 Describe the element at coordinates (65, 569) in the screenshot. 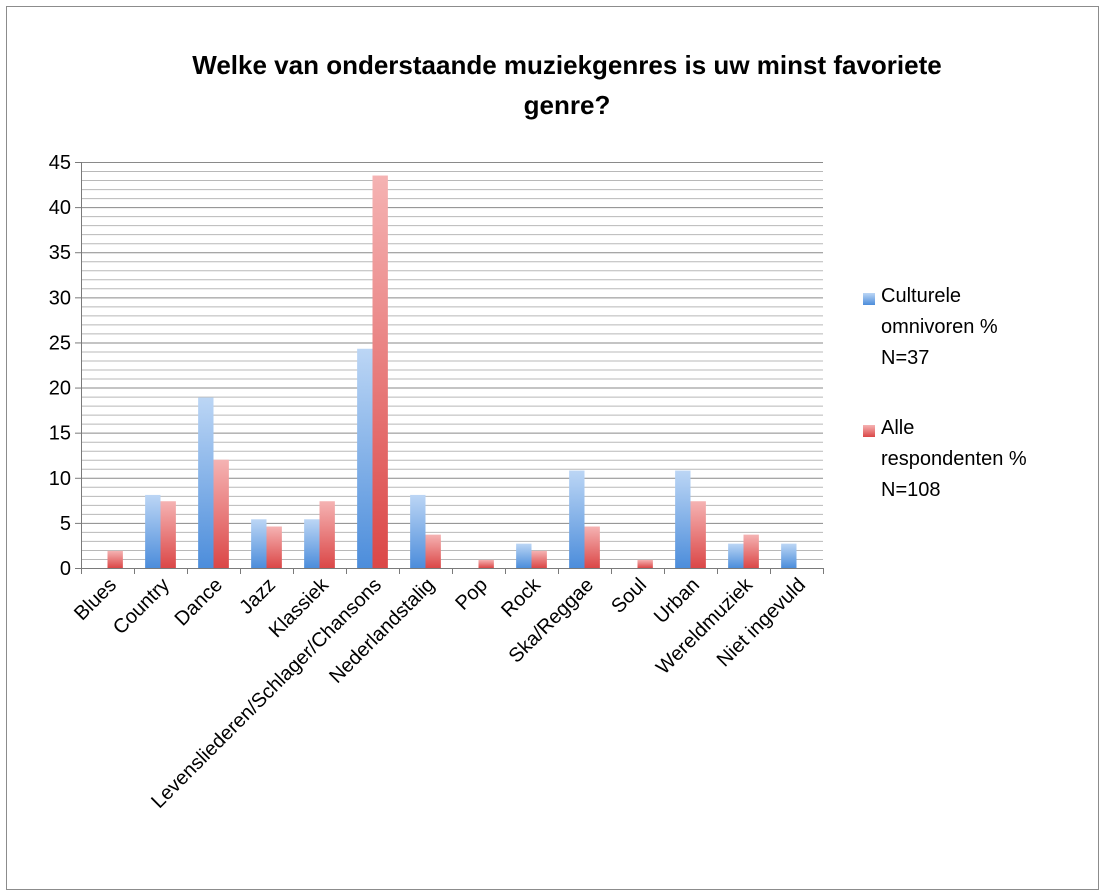

I see `y-tick-label: 0` at that location.